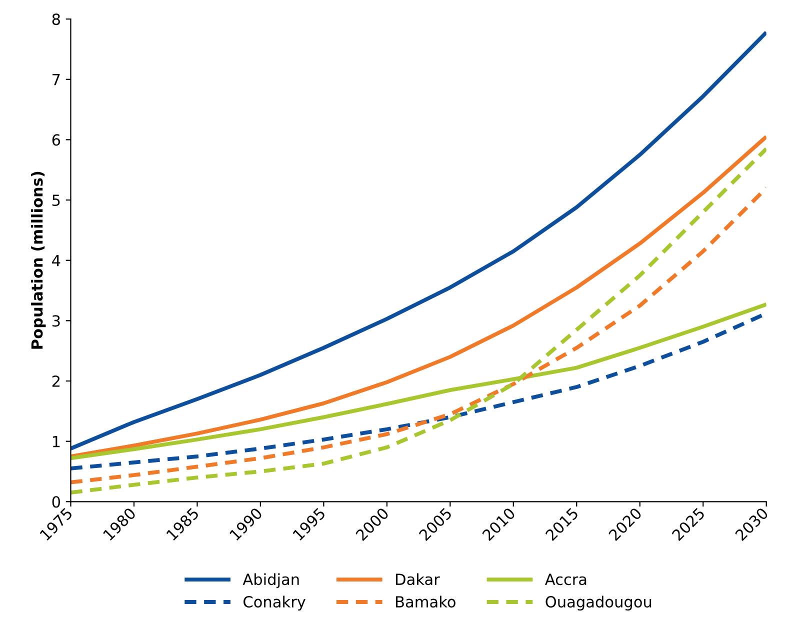  What do you see at coordinates (56, 80) in the screenshot?
I see `y-tick-label: 7` at bounding box center [56, 80].